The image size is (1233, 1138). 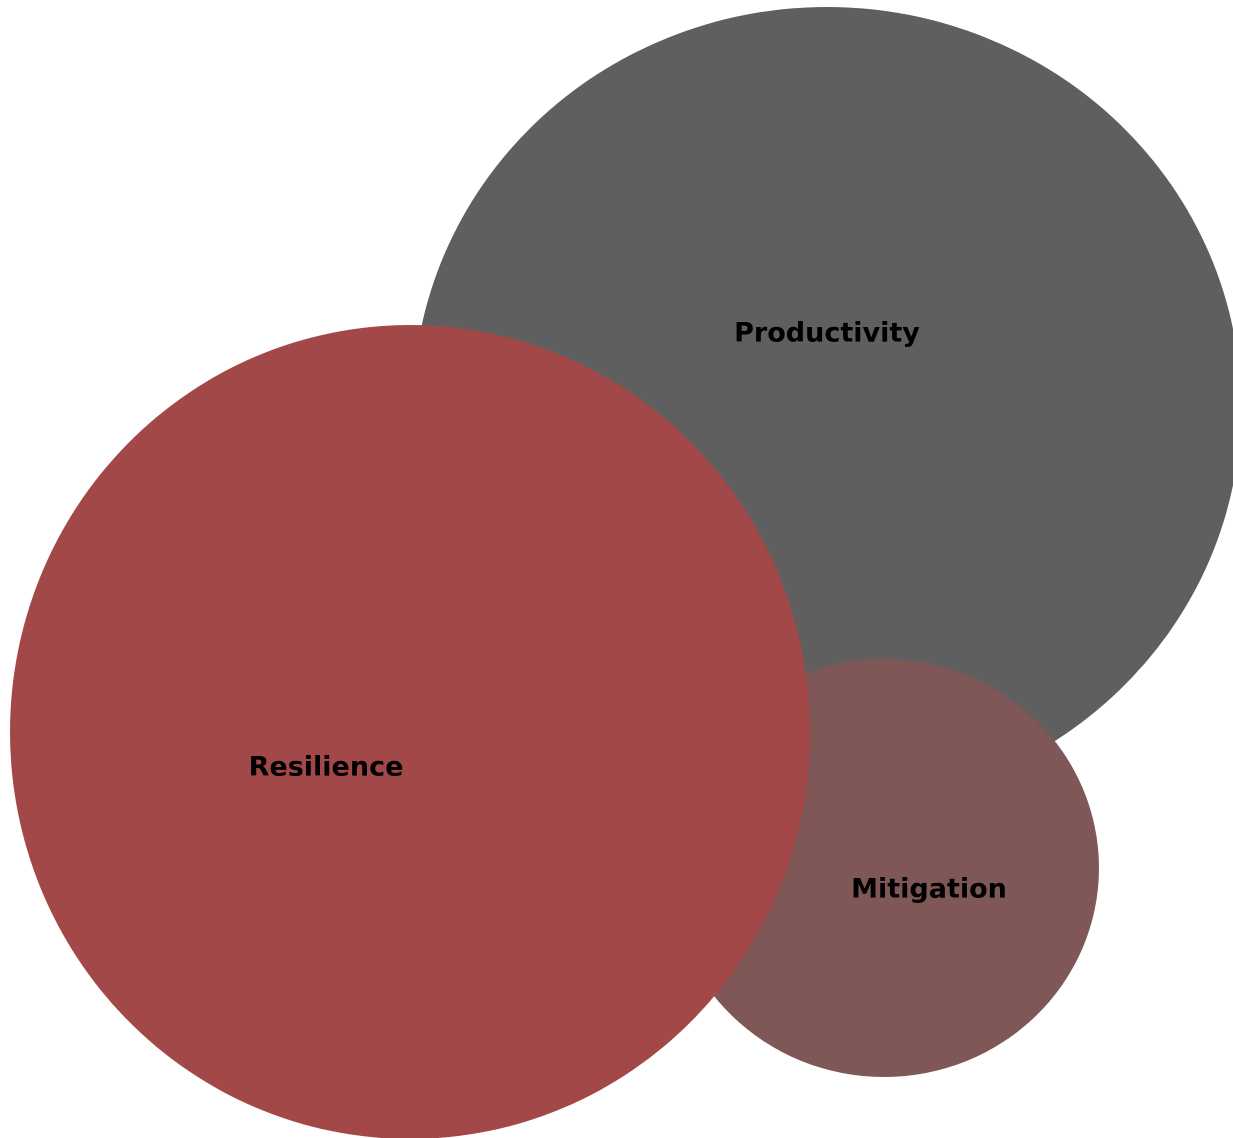 I want to click on productivity-label: Productivity, so click(x=827, y=333).